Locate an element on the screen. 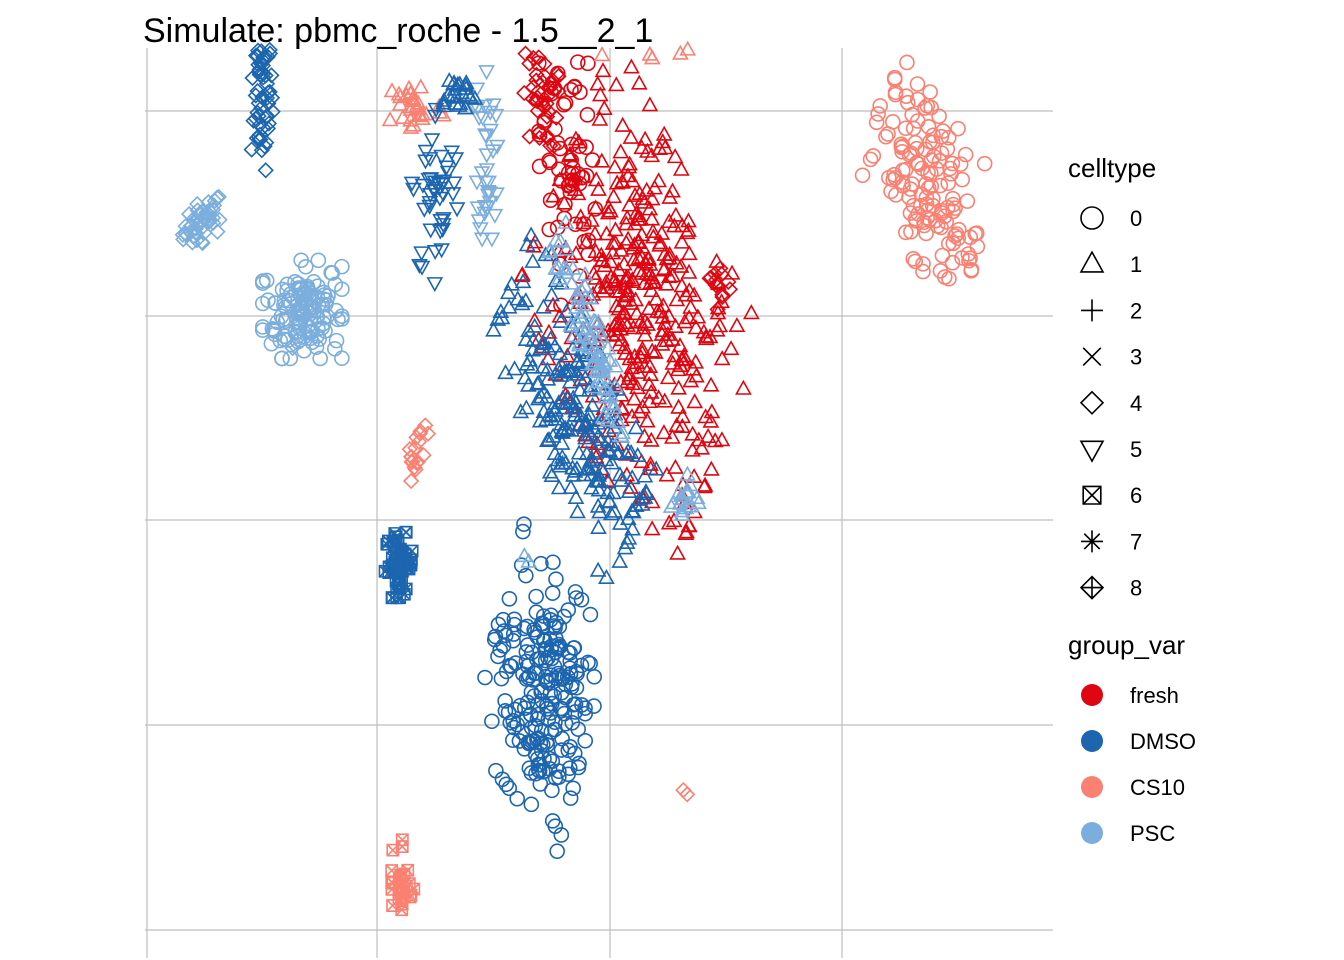 The image size is (1344, 960). legend-key-shape is located at coordinates (1092, 402).